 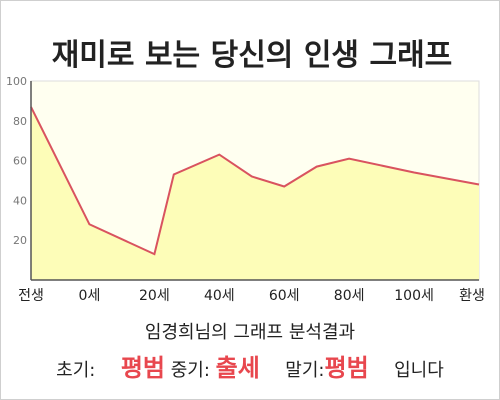 What do you see at coordinates (472, 296) in the screenshot?
I see `x-tick-label: 환생` at bounding box center [472, 296].